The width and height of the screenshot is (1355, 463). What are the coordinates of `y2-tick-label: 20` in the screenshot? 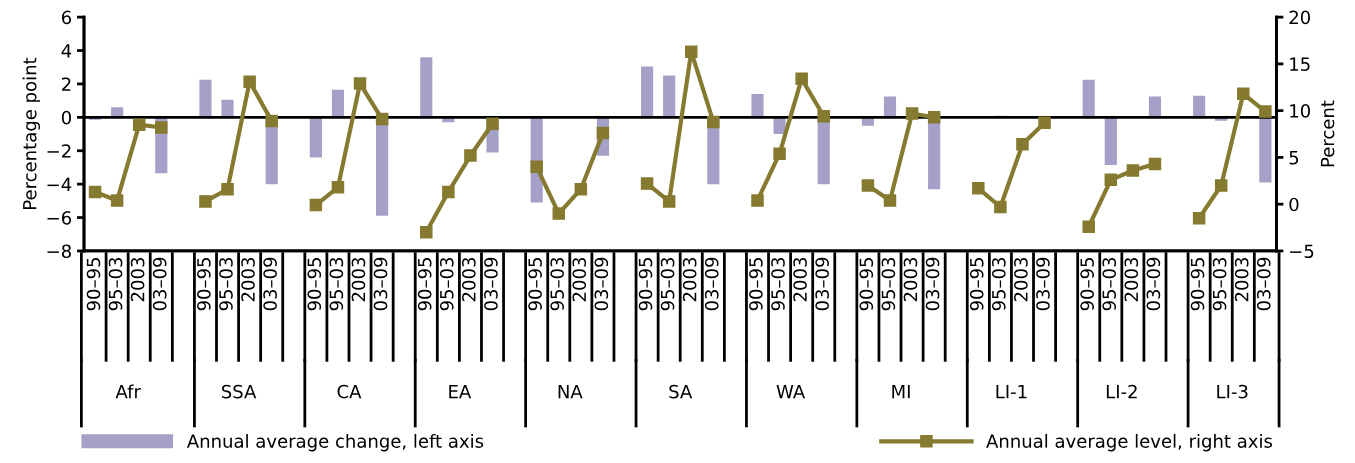 It's located at (1299, 17).